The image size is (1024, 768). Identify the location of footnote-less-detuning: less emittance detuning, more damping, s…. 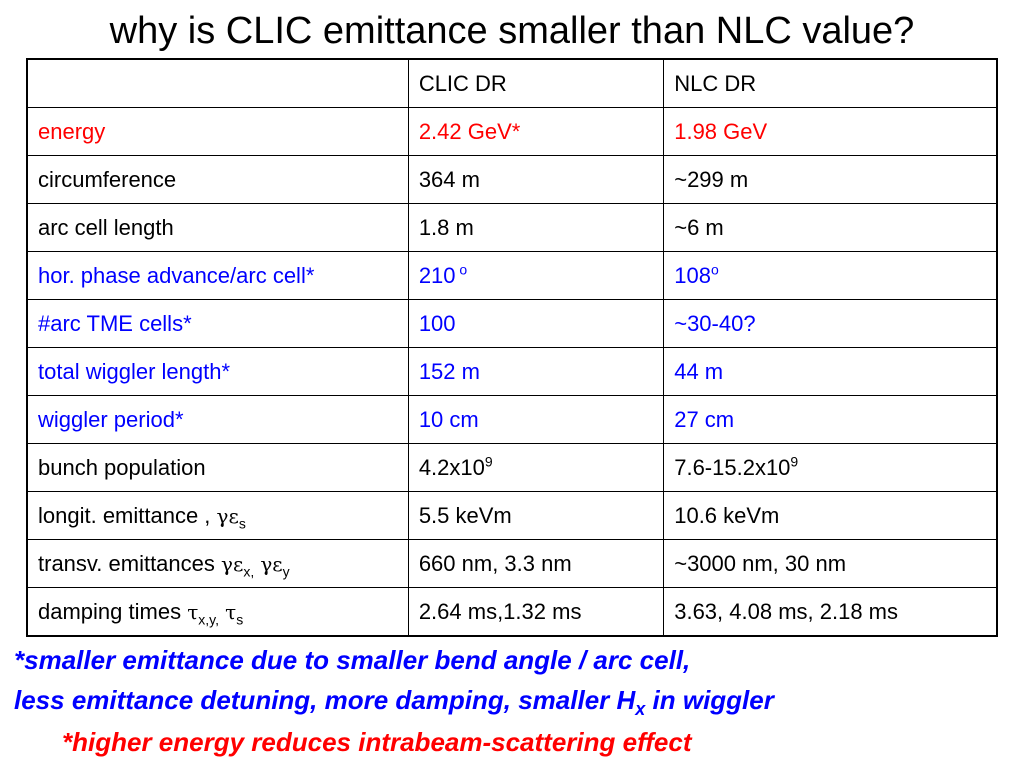
(394, 702).